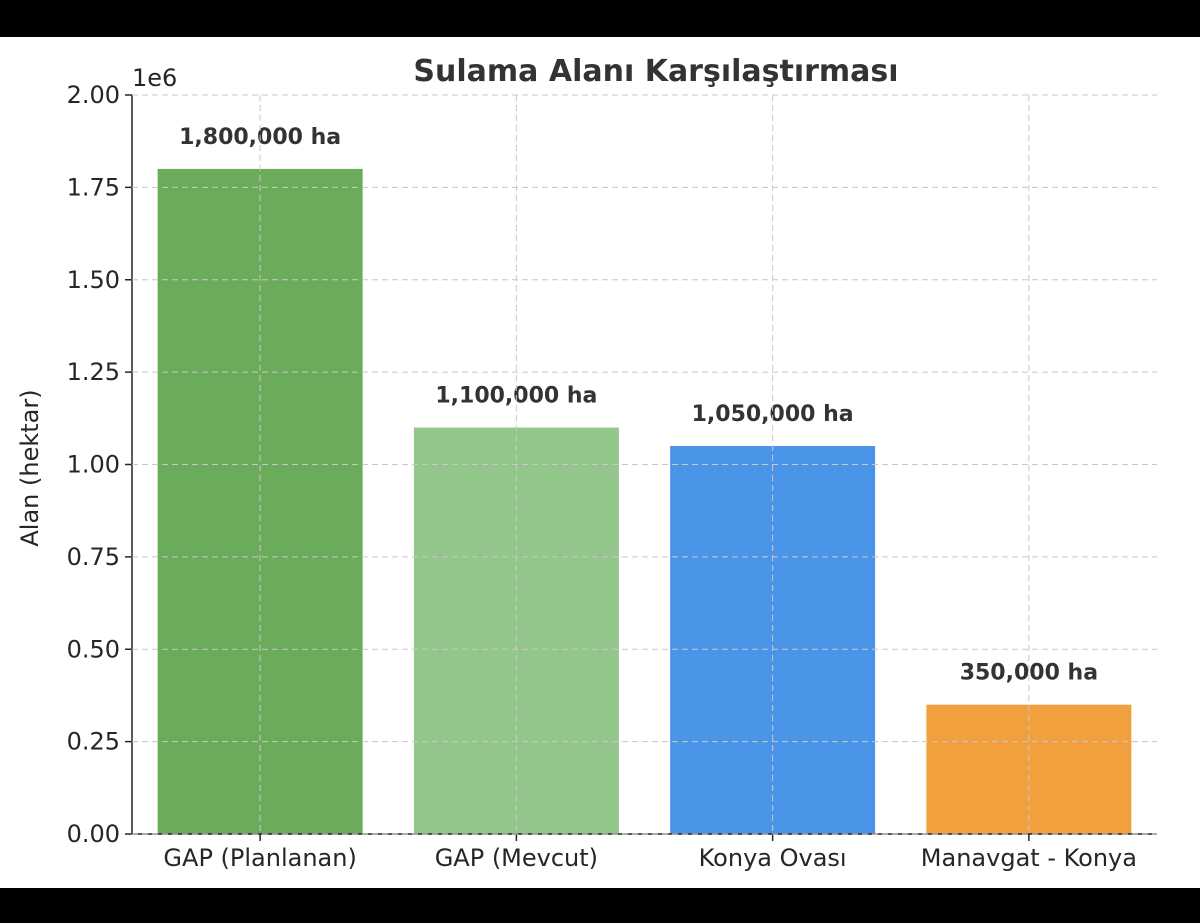 This screenshot has height=923, width=1200. Describe the element at coordinates (1029, 858) in the screenshot. I see `x-tick-label: Manavgat - Konya` at that location.